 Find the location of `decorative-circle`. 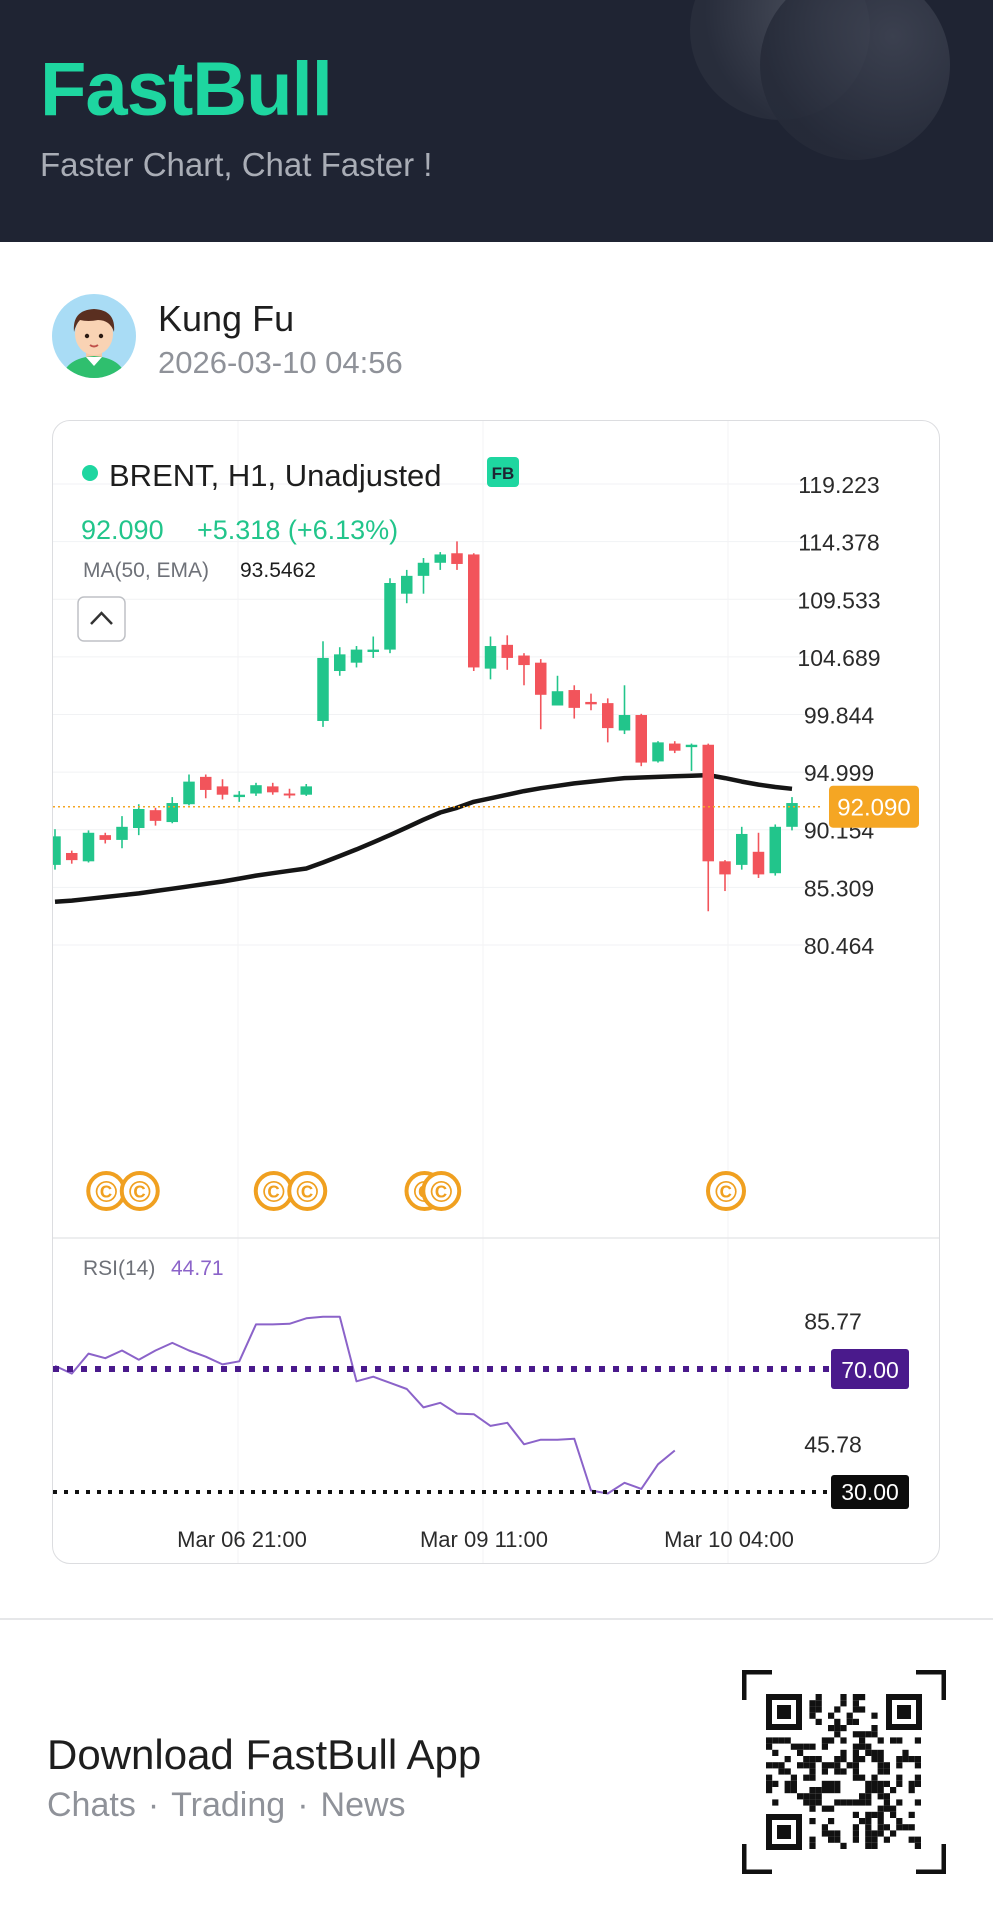

decorative-circle is located at coordinates (855, 80).